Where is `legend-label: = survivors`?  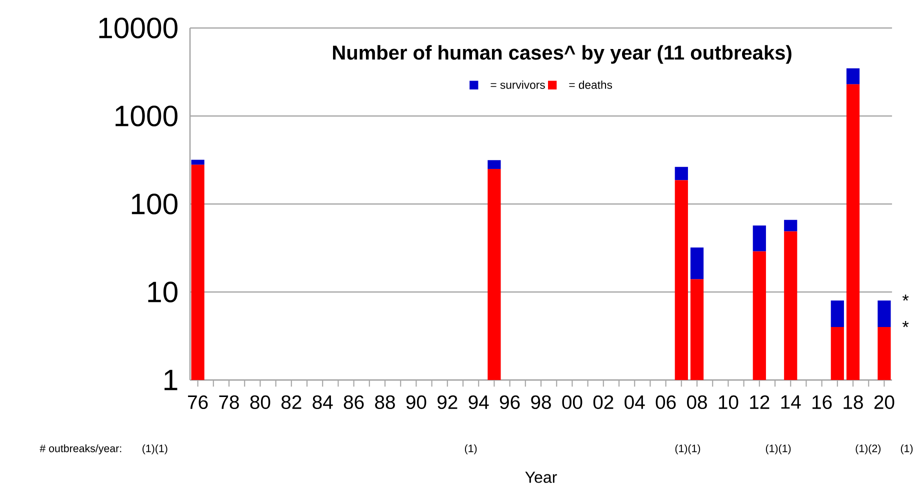
legend-label: = survivors is located at coordinates (517, 84).